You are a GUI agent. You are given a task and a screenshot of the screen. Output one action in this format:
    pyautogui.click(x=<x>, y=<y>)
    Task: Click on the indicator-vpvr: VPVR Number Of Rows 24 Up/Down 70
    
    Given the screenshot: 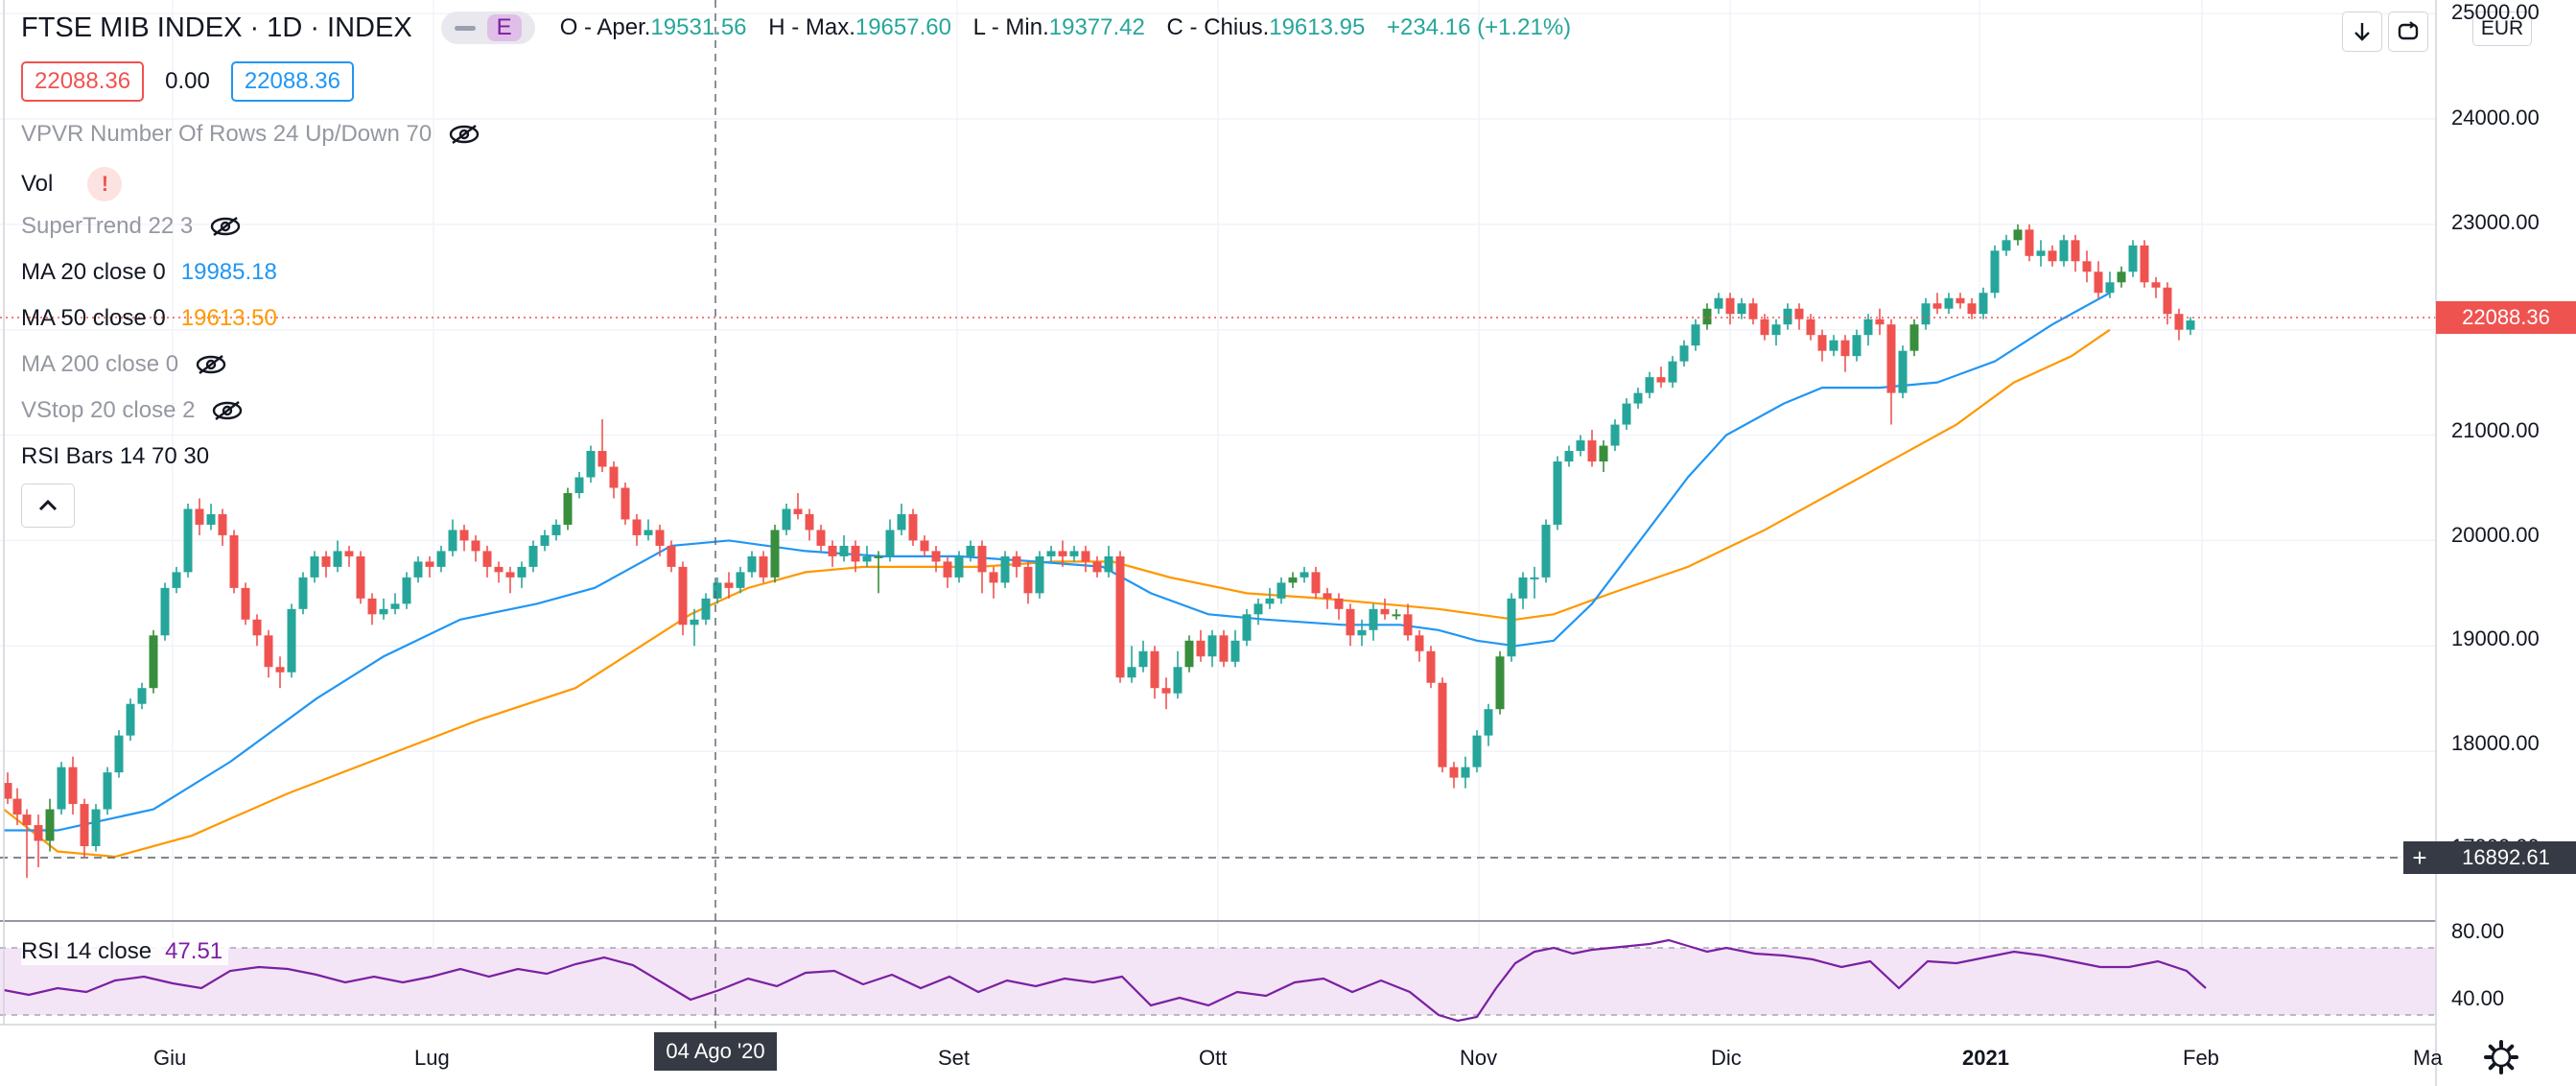 What is the action you would take?
    pyautogui.click(x=251, y=134)
    